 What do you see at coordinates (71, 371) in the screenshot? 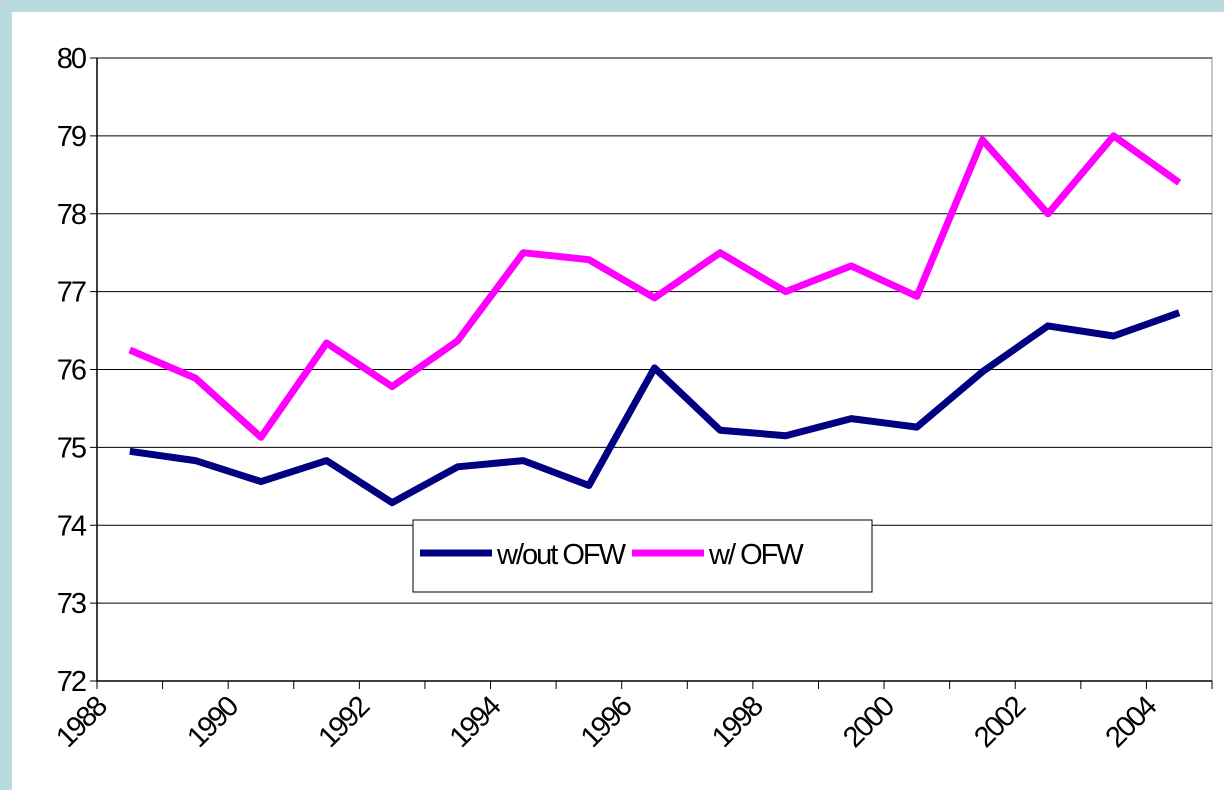
I see `y-tick-label: 76` at bounding box center [71, 371].